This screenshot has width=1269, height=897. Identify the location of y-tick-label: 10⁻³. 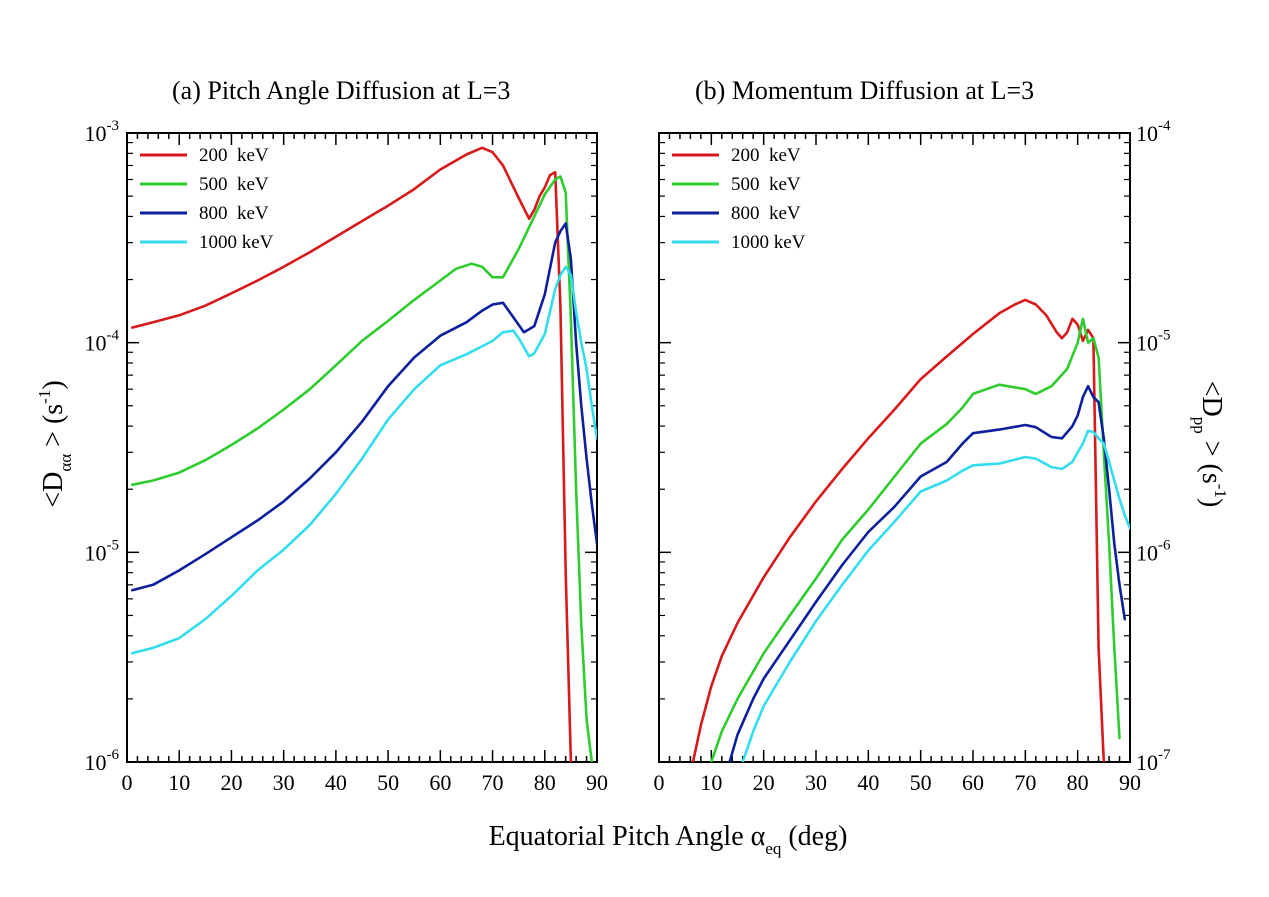
(102, 132).